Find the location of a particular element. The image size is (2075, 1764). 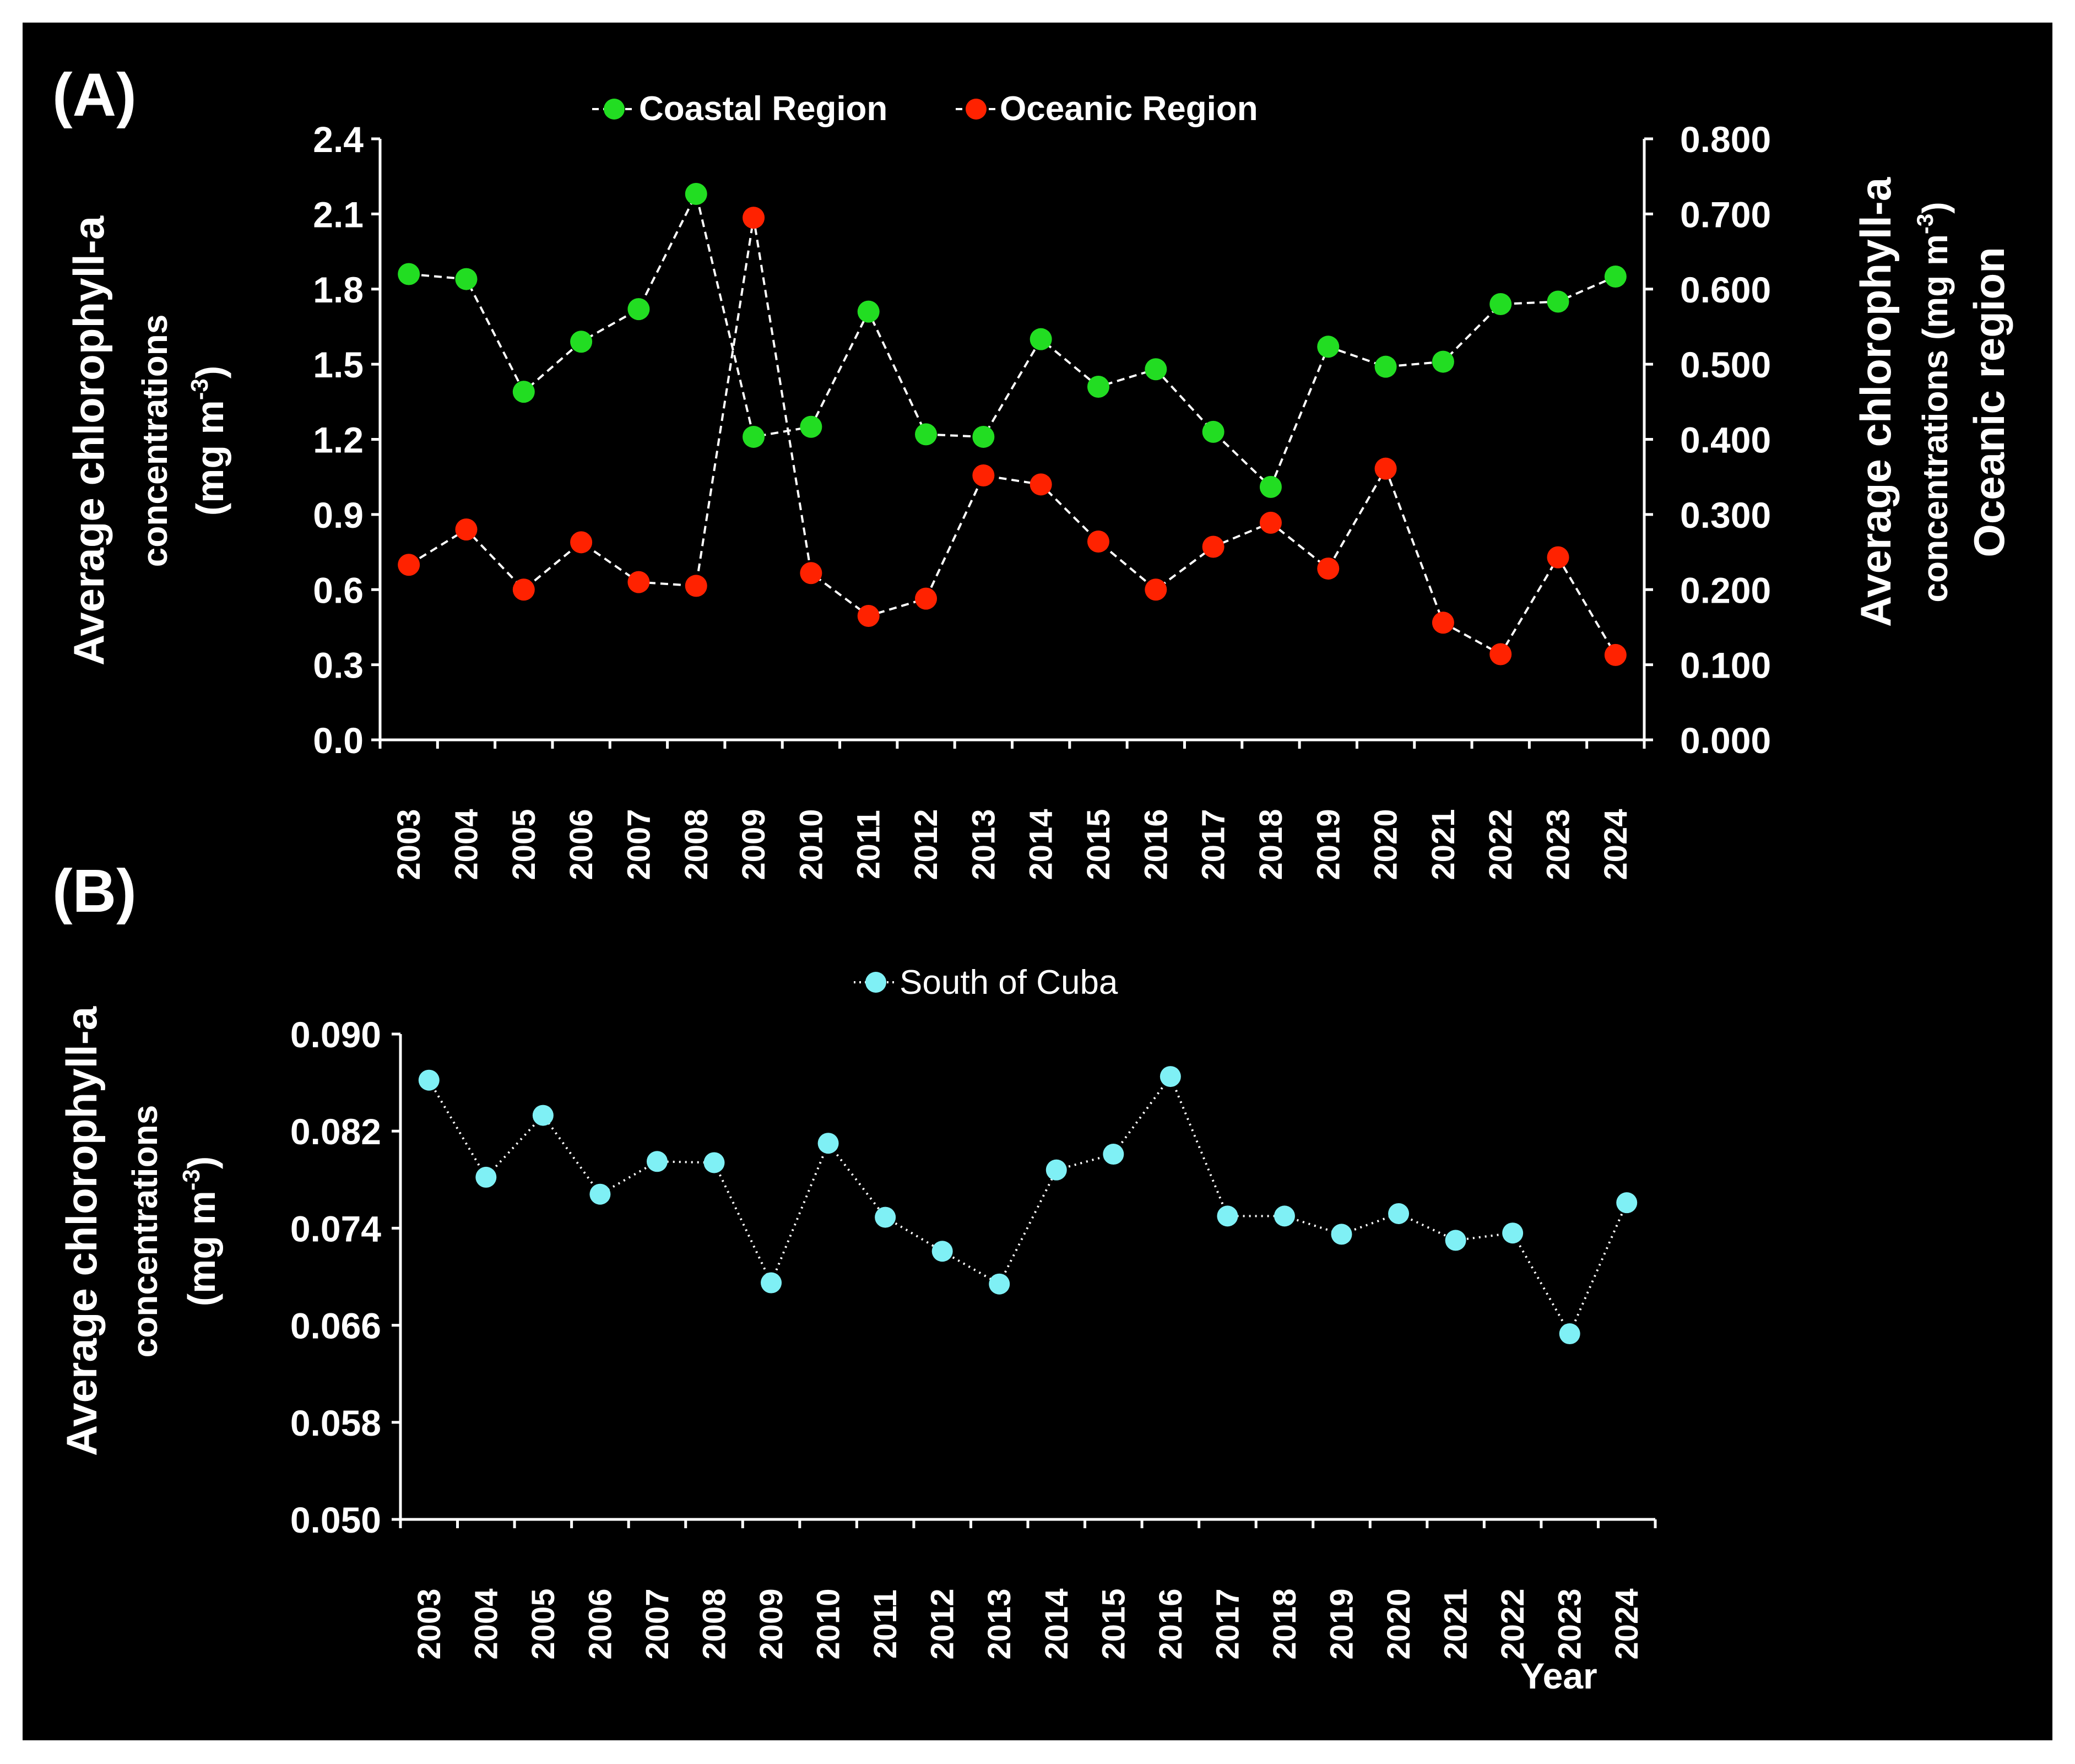

panel-a-right-tick-label: 0.800 is located at coordinates (1725, 139).